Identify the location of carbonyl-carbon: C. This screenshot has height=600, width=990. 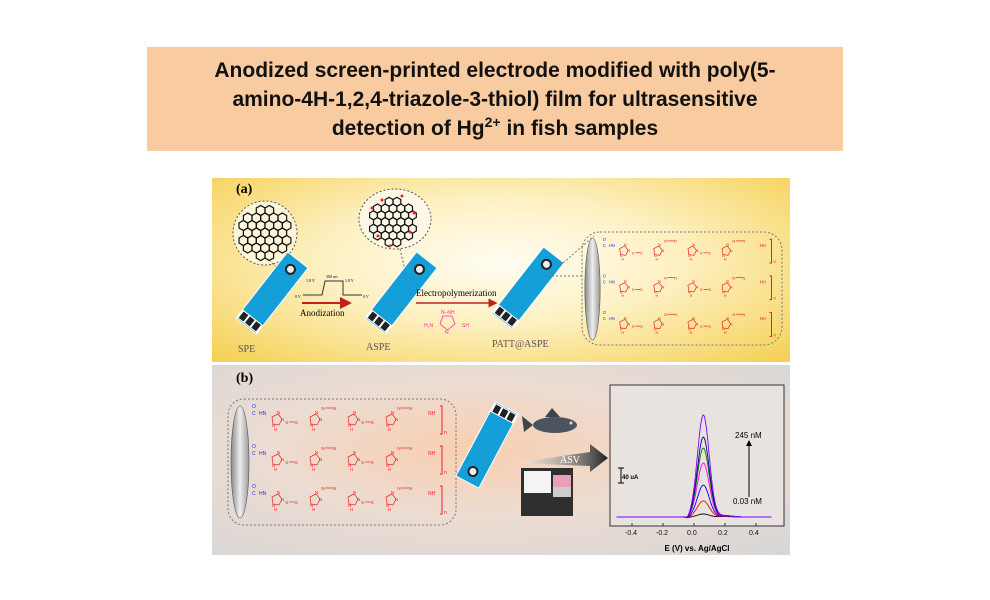
(604, 245).